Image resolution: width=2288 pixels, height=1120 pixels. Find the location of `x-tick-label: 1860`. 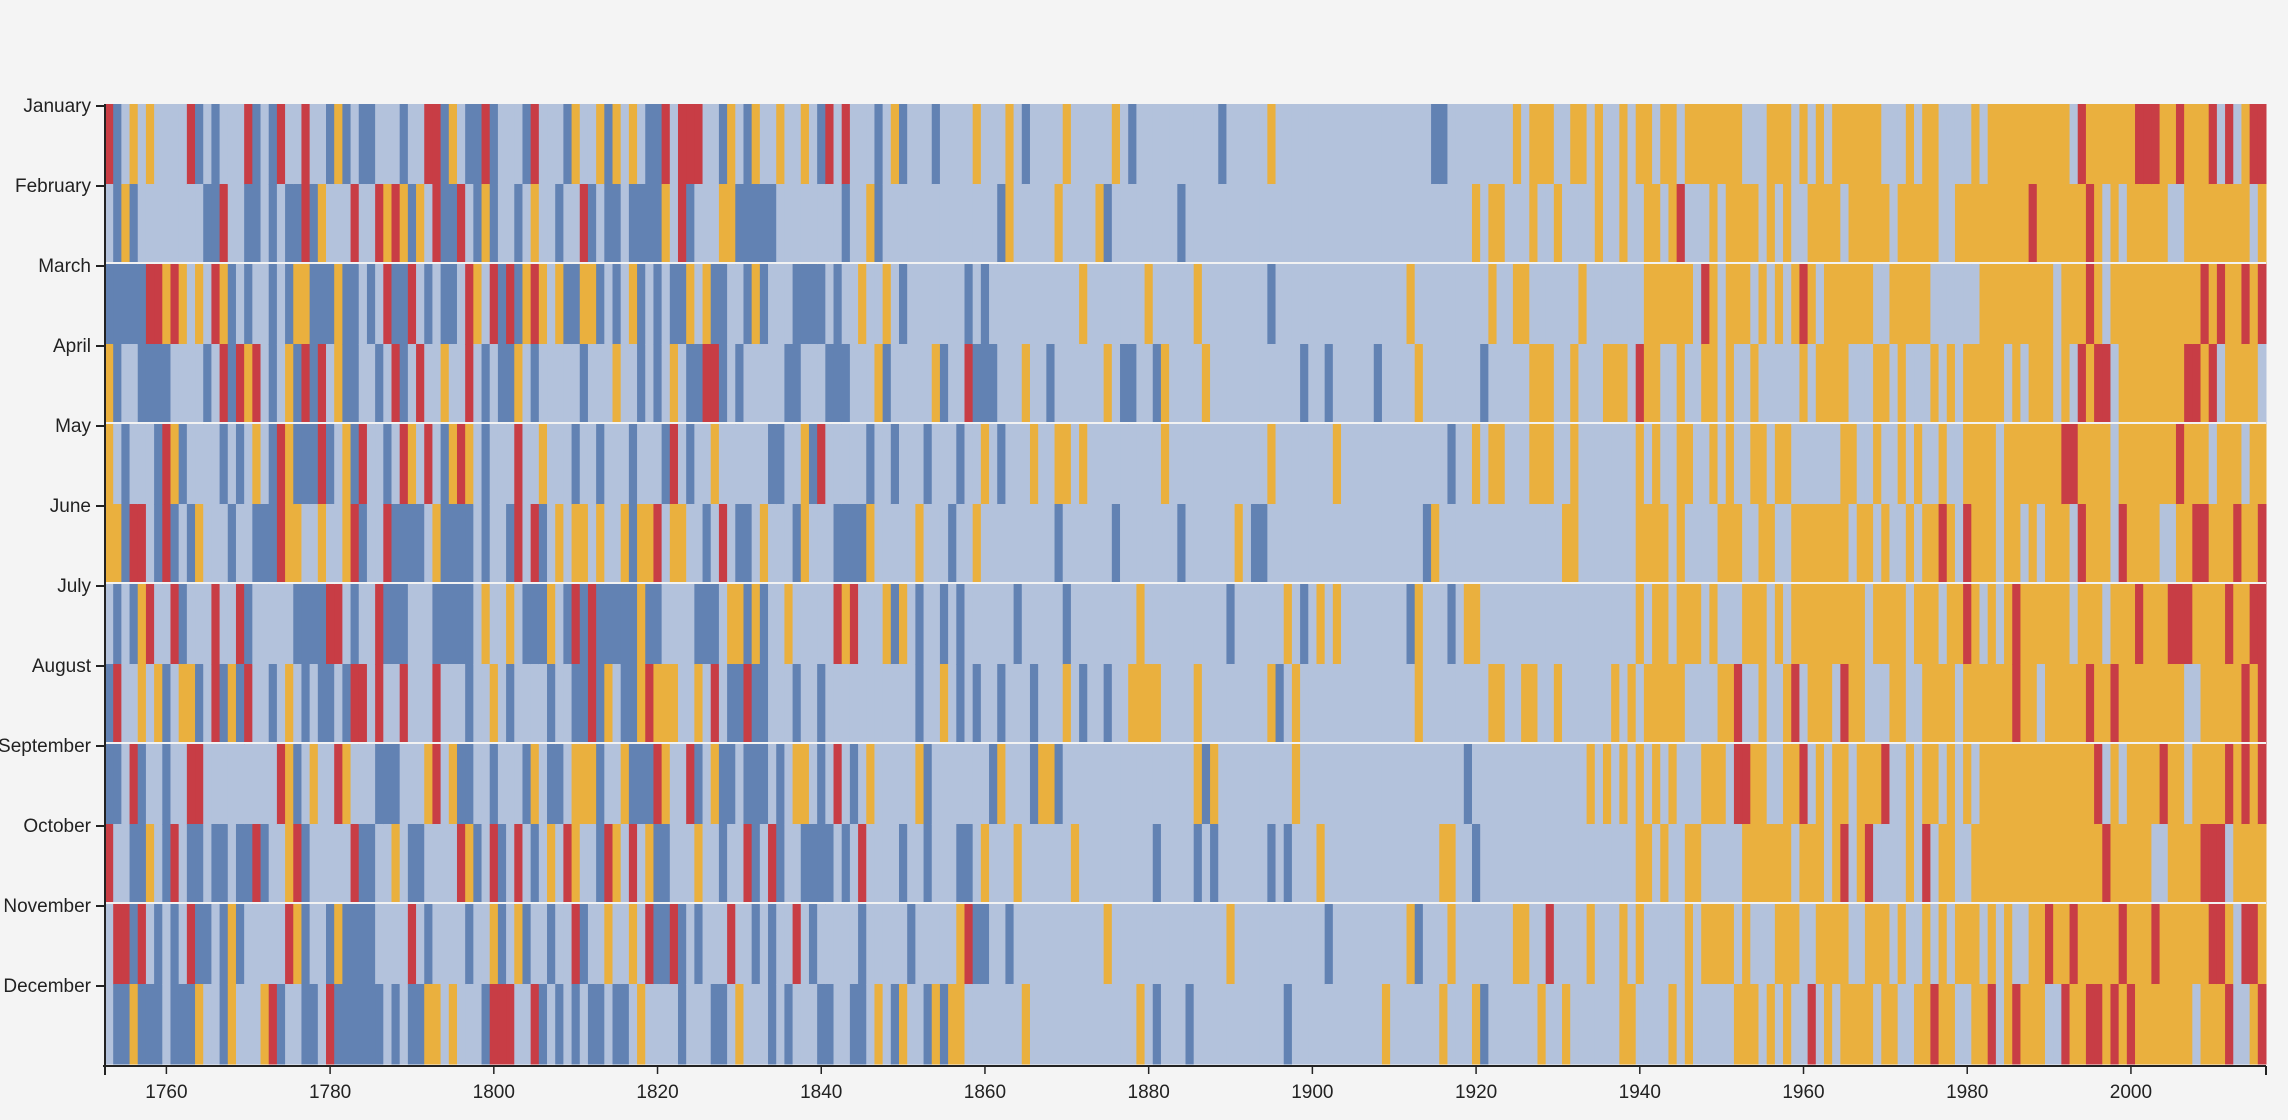

x-tick-label: 1860 is located at coordinates (985, 1092).